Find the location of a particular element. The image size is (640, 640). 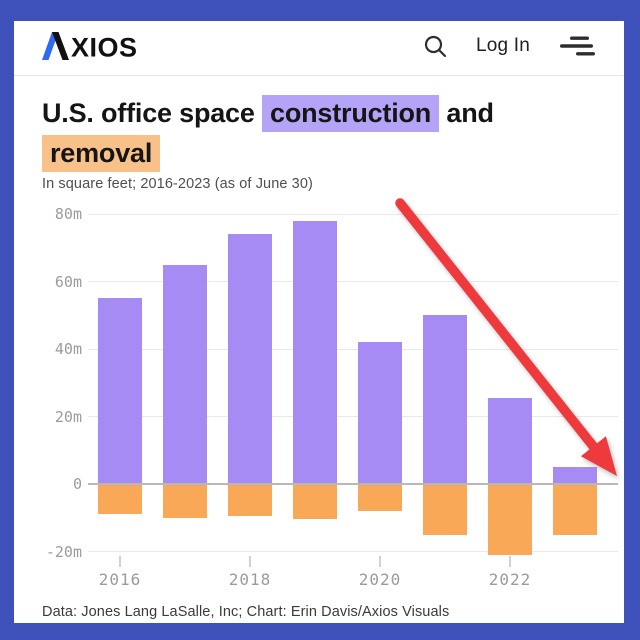

x-axis-label: 2022 is located at coordinates (510, 579).